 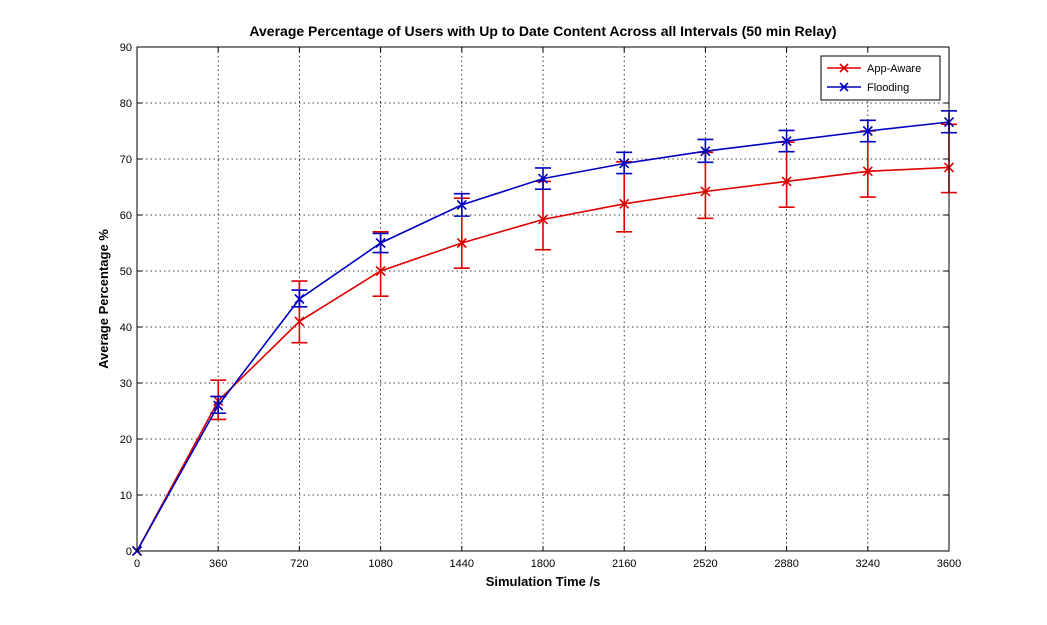 I want to click on x-tick-label: 2520, so click(x=705, y=564).